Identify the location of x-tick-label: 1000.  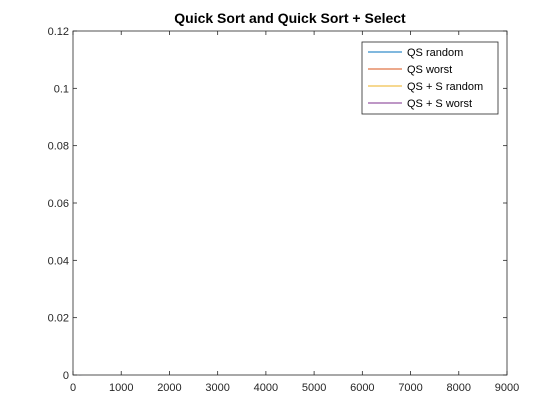
(121, 388).